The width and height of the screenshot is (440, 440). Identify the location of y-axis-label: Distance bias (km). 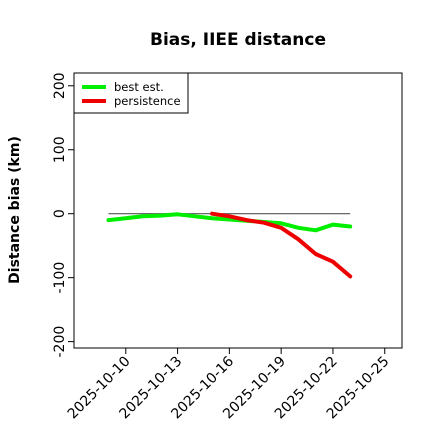
(15, 210).